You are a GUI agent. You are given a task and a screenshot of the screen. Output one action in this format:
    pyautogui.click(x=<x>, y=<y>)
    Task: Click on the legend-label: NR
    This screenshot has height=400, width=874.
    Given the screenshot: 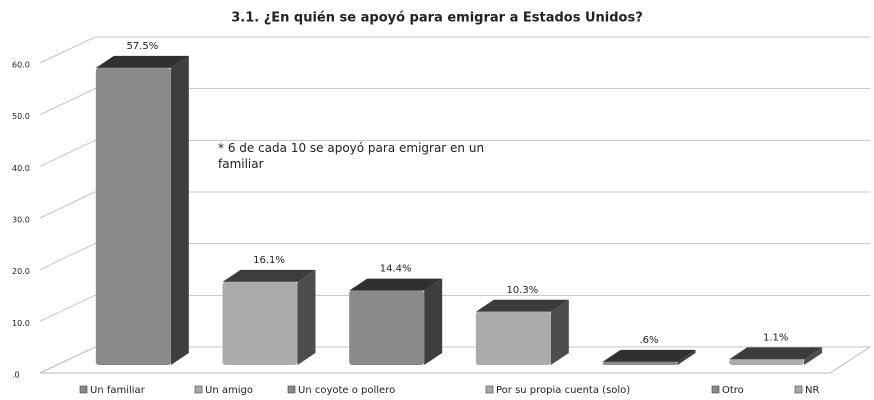 What is the action you would take?
    pyautogui.click(x=812, y=390)
    